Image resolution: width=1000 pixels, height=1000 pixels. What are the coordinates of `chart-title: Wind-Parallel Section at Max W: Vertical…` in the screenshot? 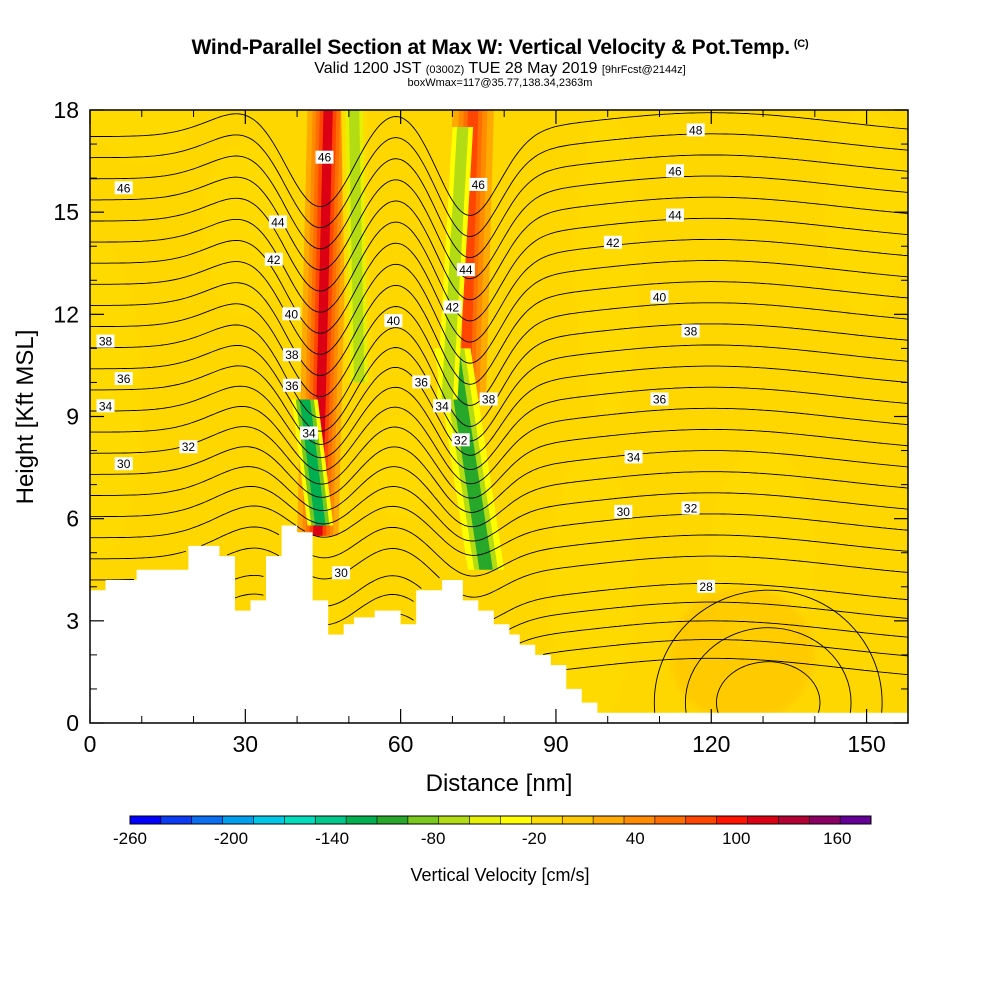 It's located at (500, 47).